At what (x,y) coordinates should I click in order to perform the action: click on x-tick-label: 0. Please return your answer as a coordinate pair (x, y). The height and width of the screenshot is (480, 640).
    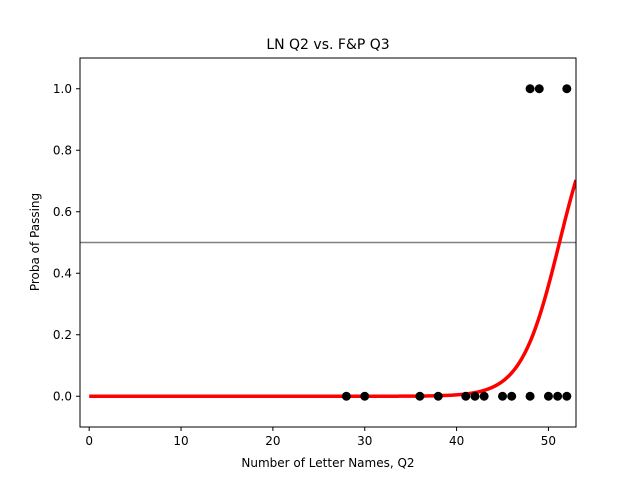
    Looking at the image, I should click on (89, 441).